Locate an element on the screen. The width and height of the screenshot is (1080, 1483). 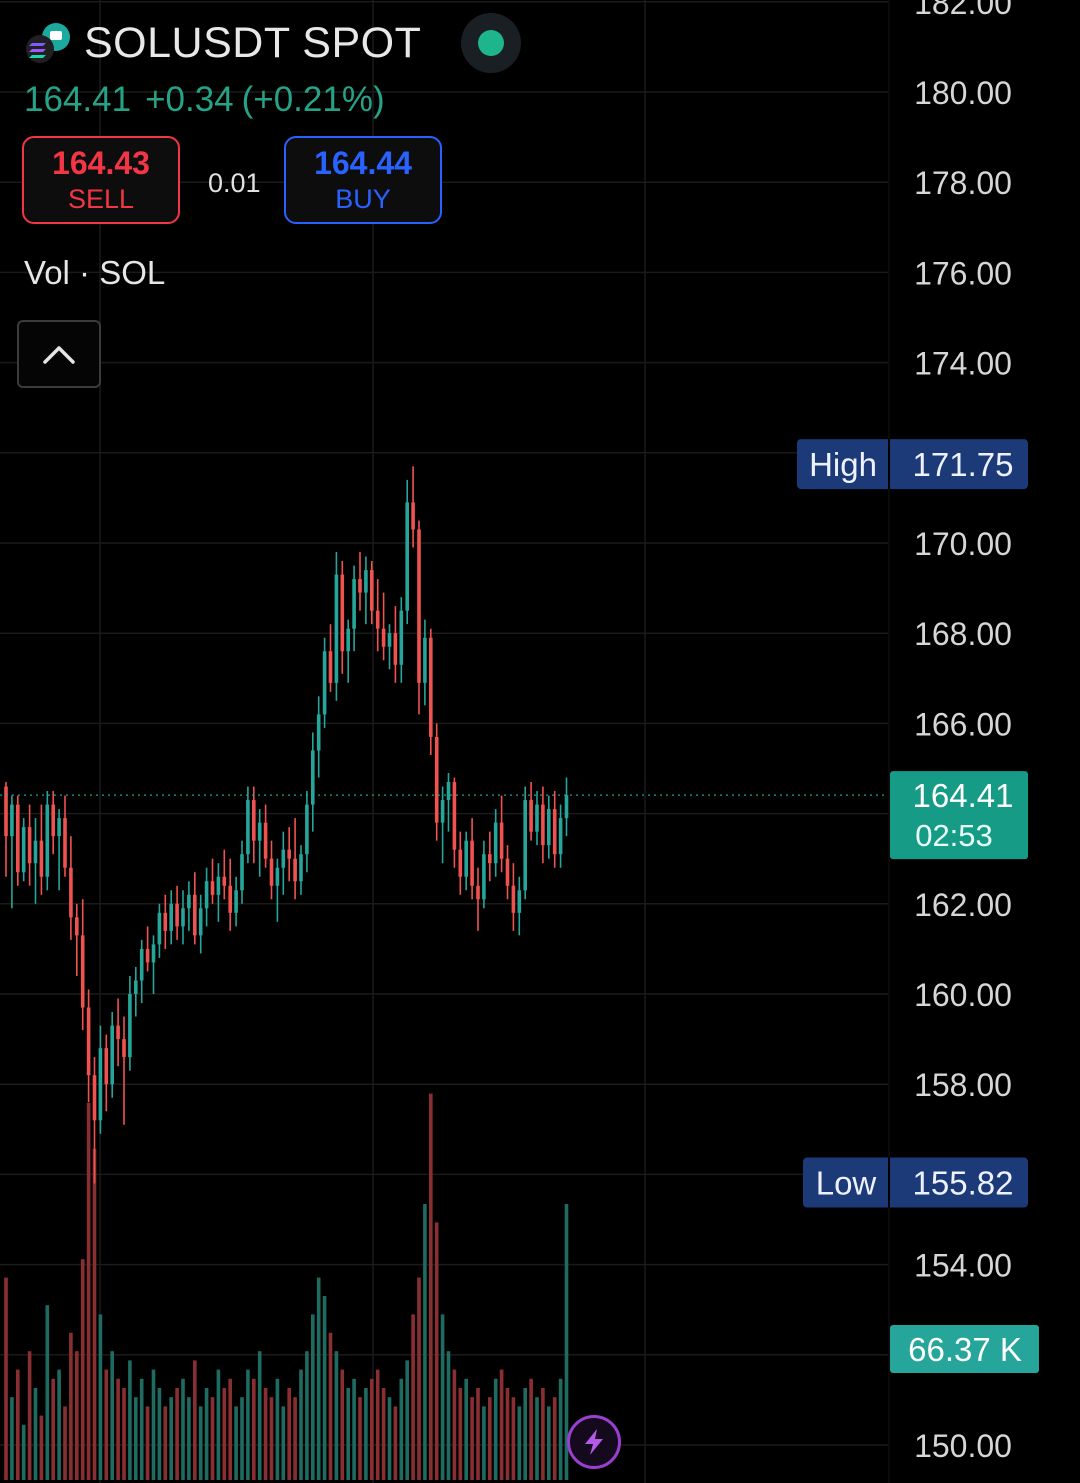
volume-badge: 66.37 K is located at coordinates (964, 1349).